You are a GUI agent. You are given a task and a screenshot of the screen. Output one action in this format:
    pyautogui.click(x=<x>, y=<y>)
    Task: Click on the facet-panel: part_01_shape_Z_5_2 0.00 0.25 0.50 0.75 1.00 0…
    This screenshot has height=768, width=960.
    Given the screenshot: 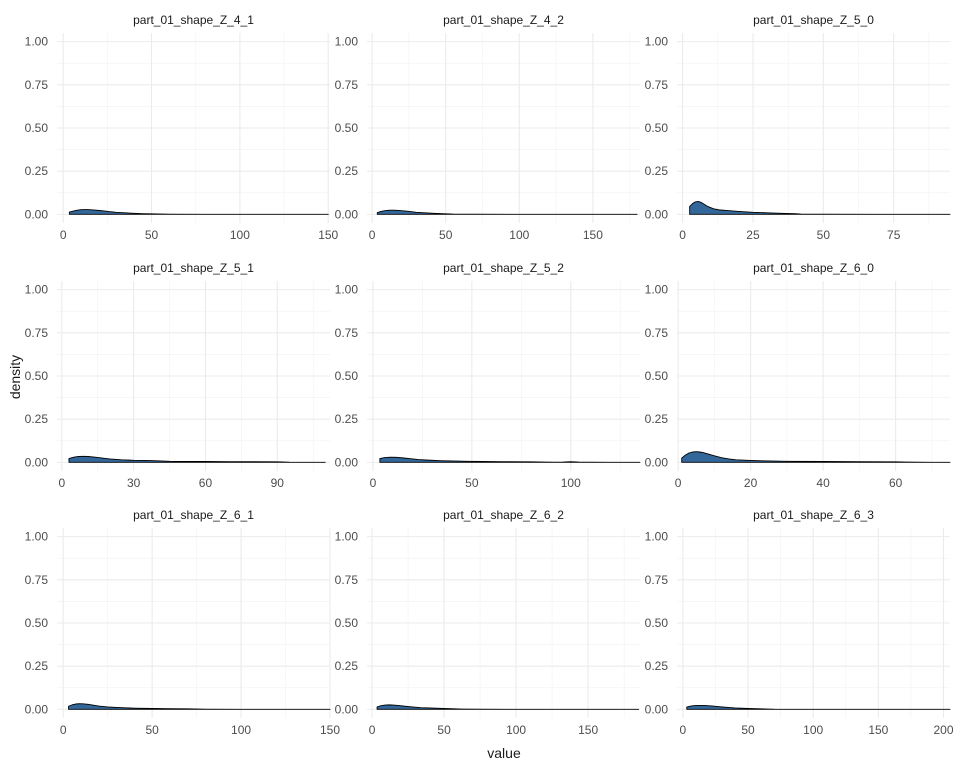 What is the action you would take?
    pyautogui.click(x=488, y=375)
    